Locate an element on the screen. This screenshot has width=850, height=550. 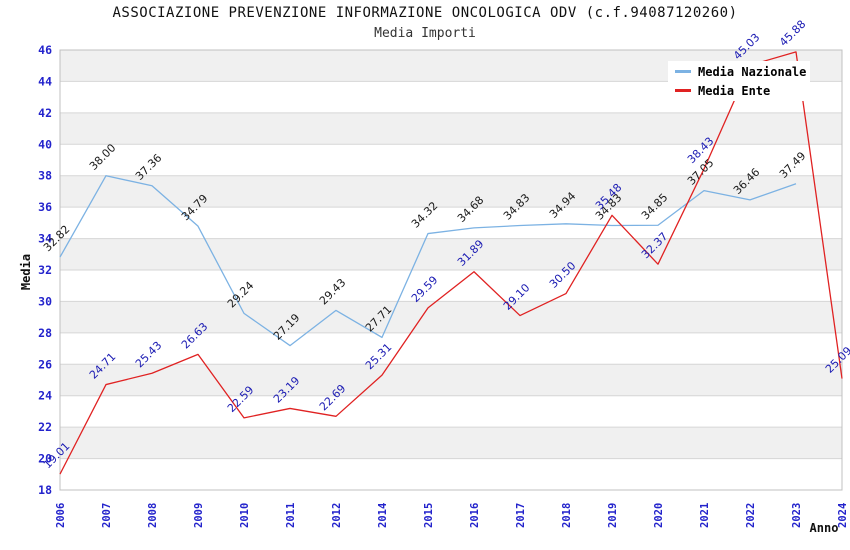
y-tick-label: 42 is located at coordinates (45, 113).